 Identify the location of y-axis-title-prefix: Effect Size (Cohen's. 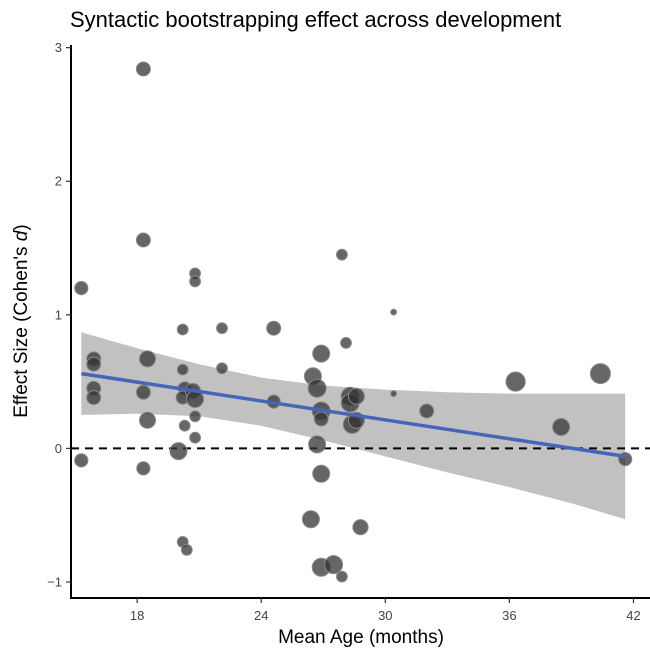
(21, 329).